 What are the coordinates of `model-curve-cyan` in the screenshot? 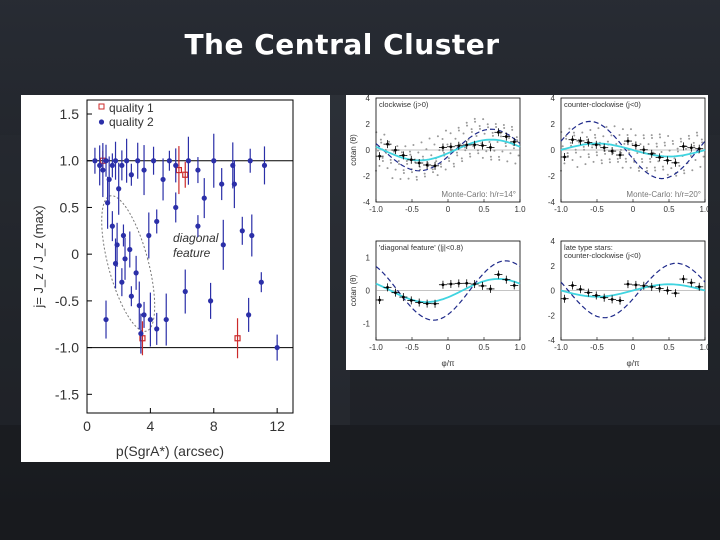 It's located at (448, 290).